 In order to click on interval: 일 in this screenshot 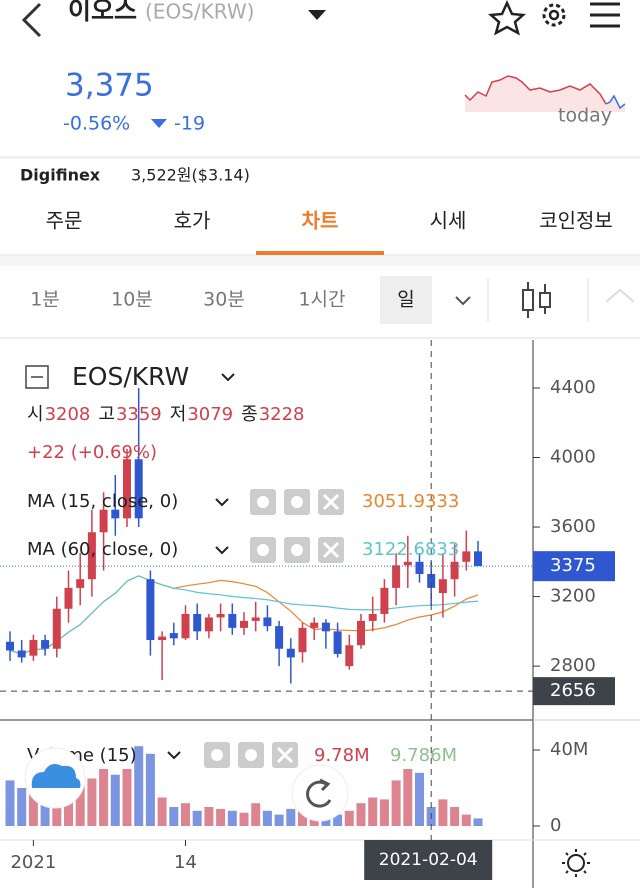, I will do `click(405, 300)`.